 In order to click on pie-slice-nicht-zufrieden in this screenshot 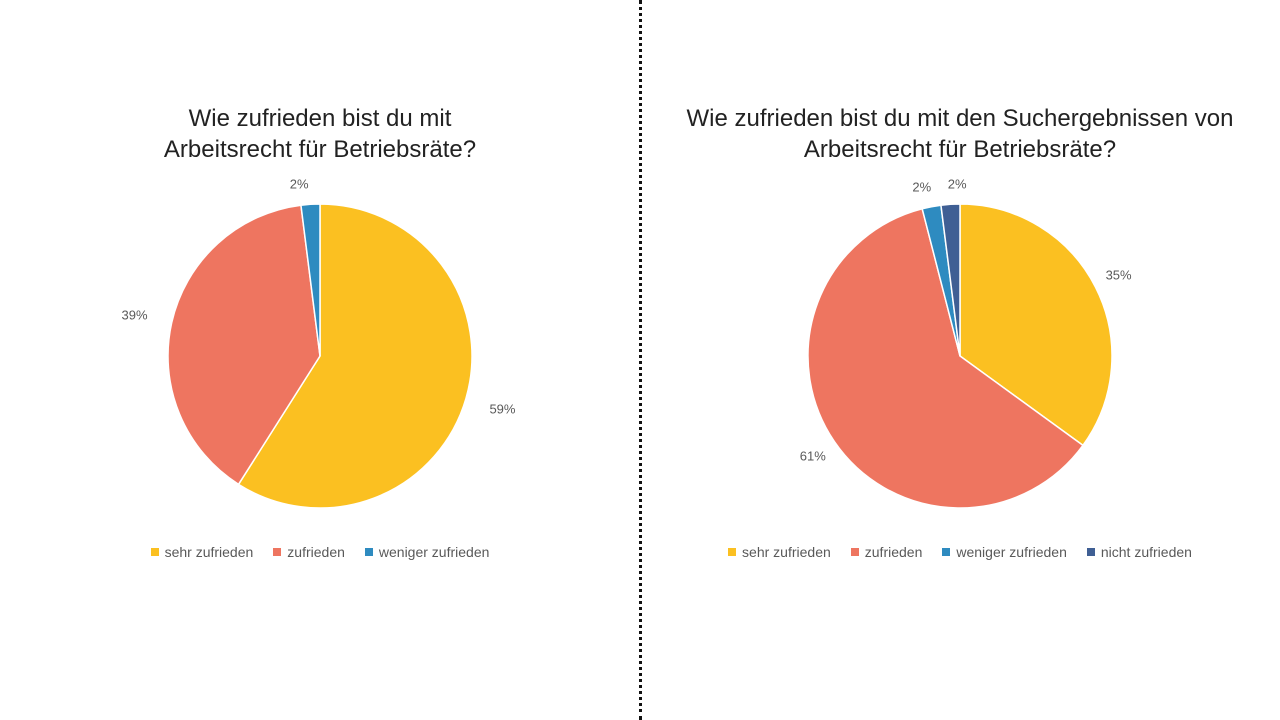, I will do `click(950, 280)`.